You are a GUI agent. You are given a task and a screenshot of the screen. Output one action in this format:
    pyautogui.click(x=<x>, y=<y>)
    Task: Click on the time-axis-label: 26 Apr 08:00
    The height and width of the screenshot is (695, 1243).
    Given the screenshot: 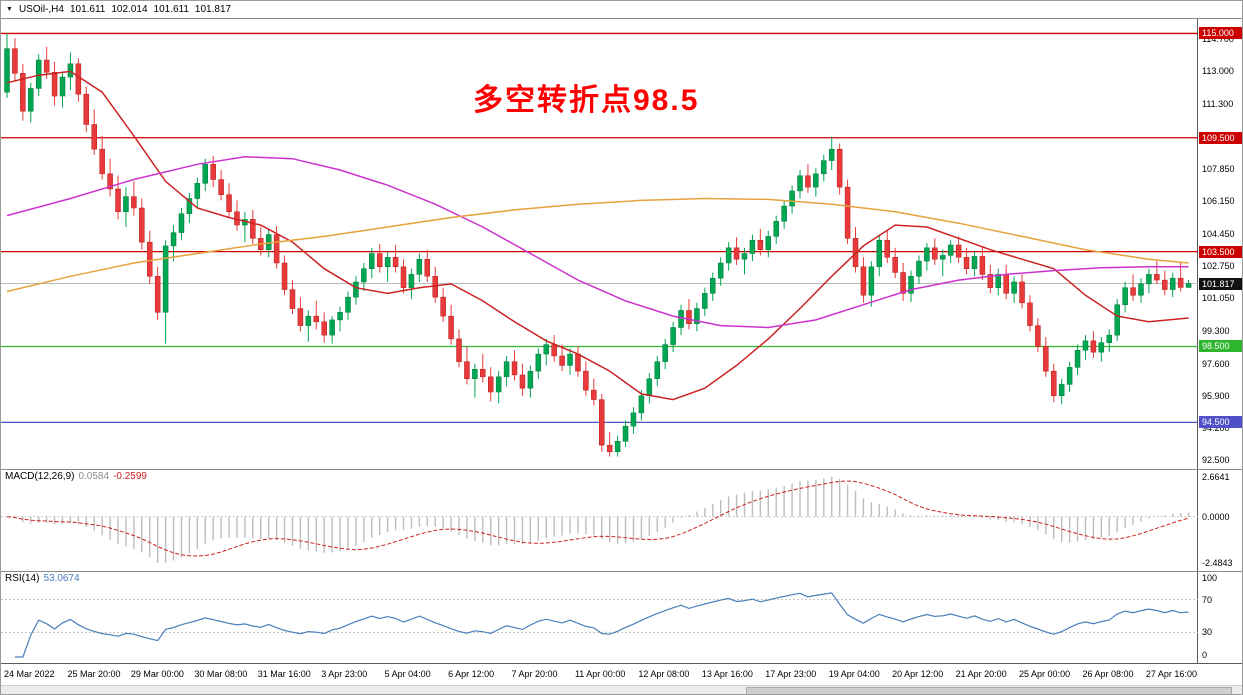 What is the action you would take?
    pyautogui.click(x=1108, y=674)
    